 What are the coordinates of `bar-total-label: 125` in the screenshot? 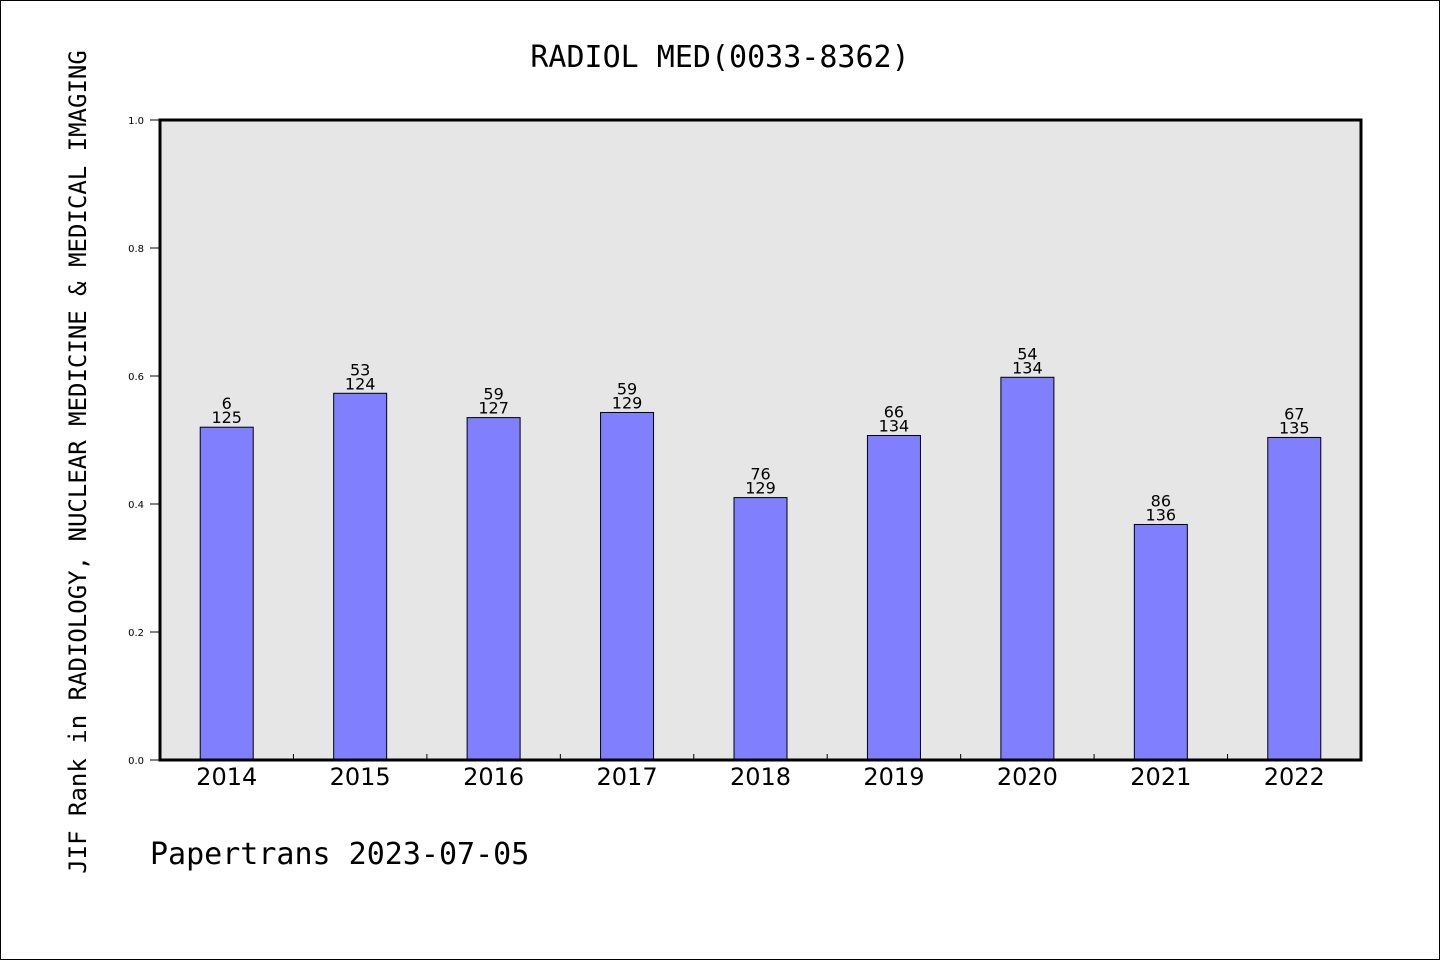 It's located at (226, 417).